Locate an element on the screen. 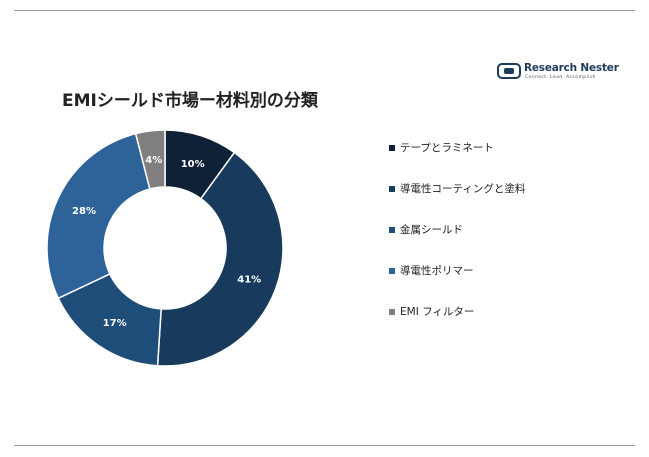  legend-item-3: 金属シールド is located at coordinates (426, 229).